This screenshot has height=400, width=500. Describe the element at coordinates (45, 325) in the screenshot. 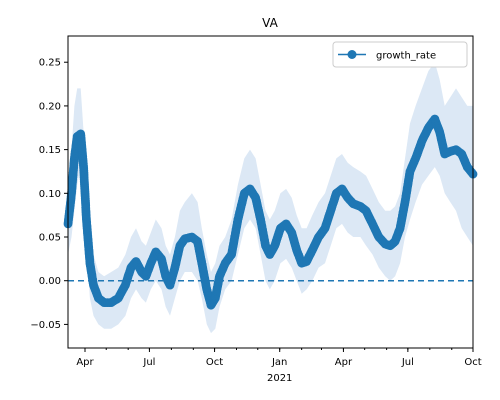

I see `y-tick-label: −0.05` at that location.